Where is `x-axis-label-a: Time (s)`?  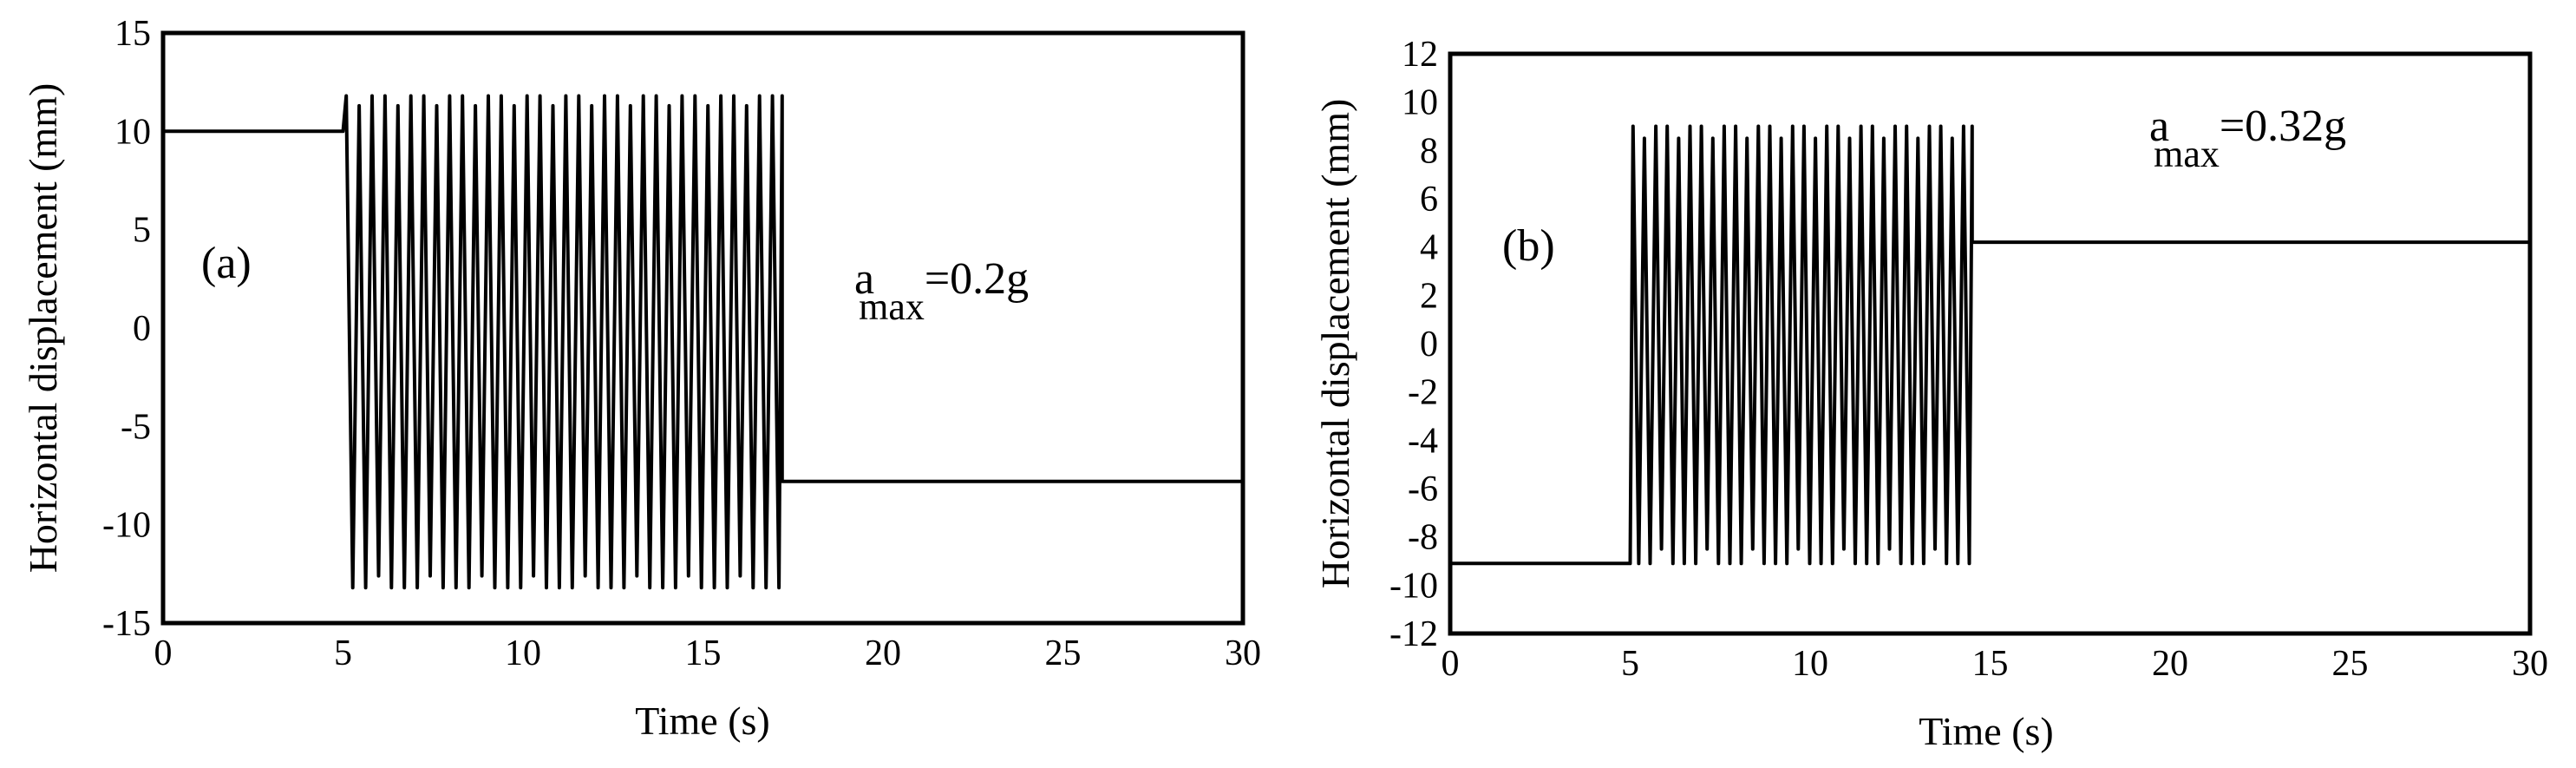
x-axis-label-a: Time (s) is located at coordinates (702, 721).